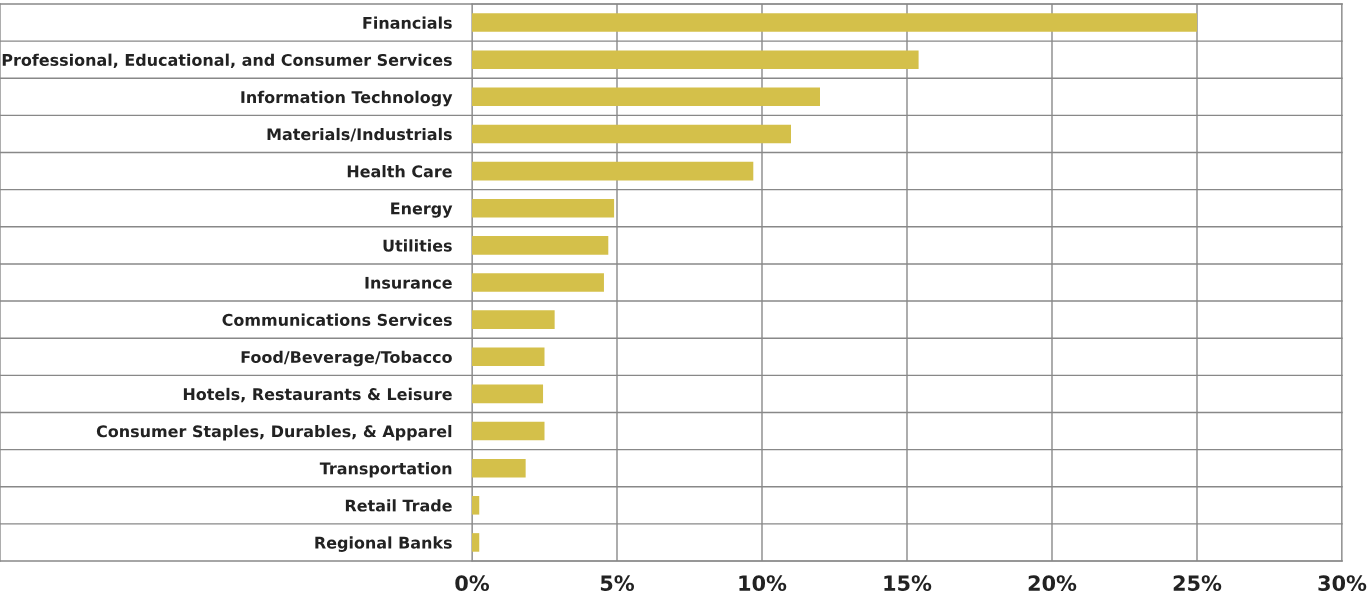 The height and width of the screenshot is (596, 1371). I want to click on y-tick-label: Communications Services, so click(337, 319).